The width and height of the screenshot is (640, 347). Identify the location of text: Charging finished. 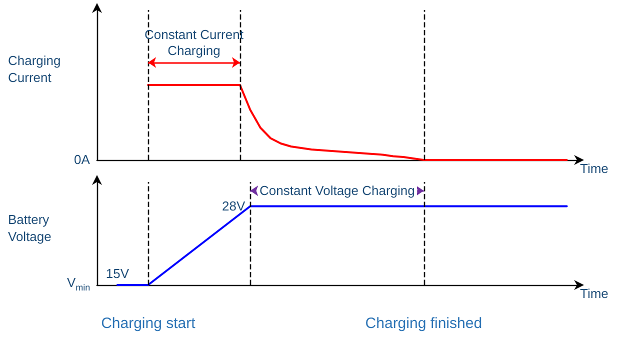
(423, 323).